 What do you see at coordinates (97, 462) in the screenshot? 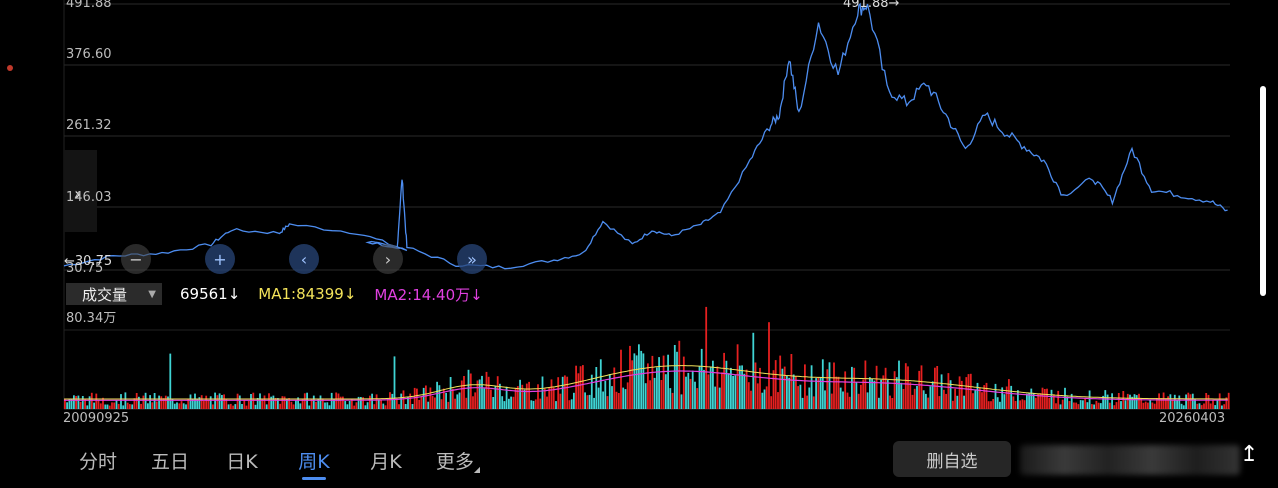
I see `tab-intraday: 分时` at bounding box center [97, 462].